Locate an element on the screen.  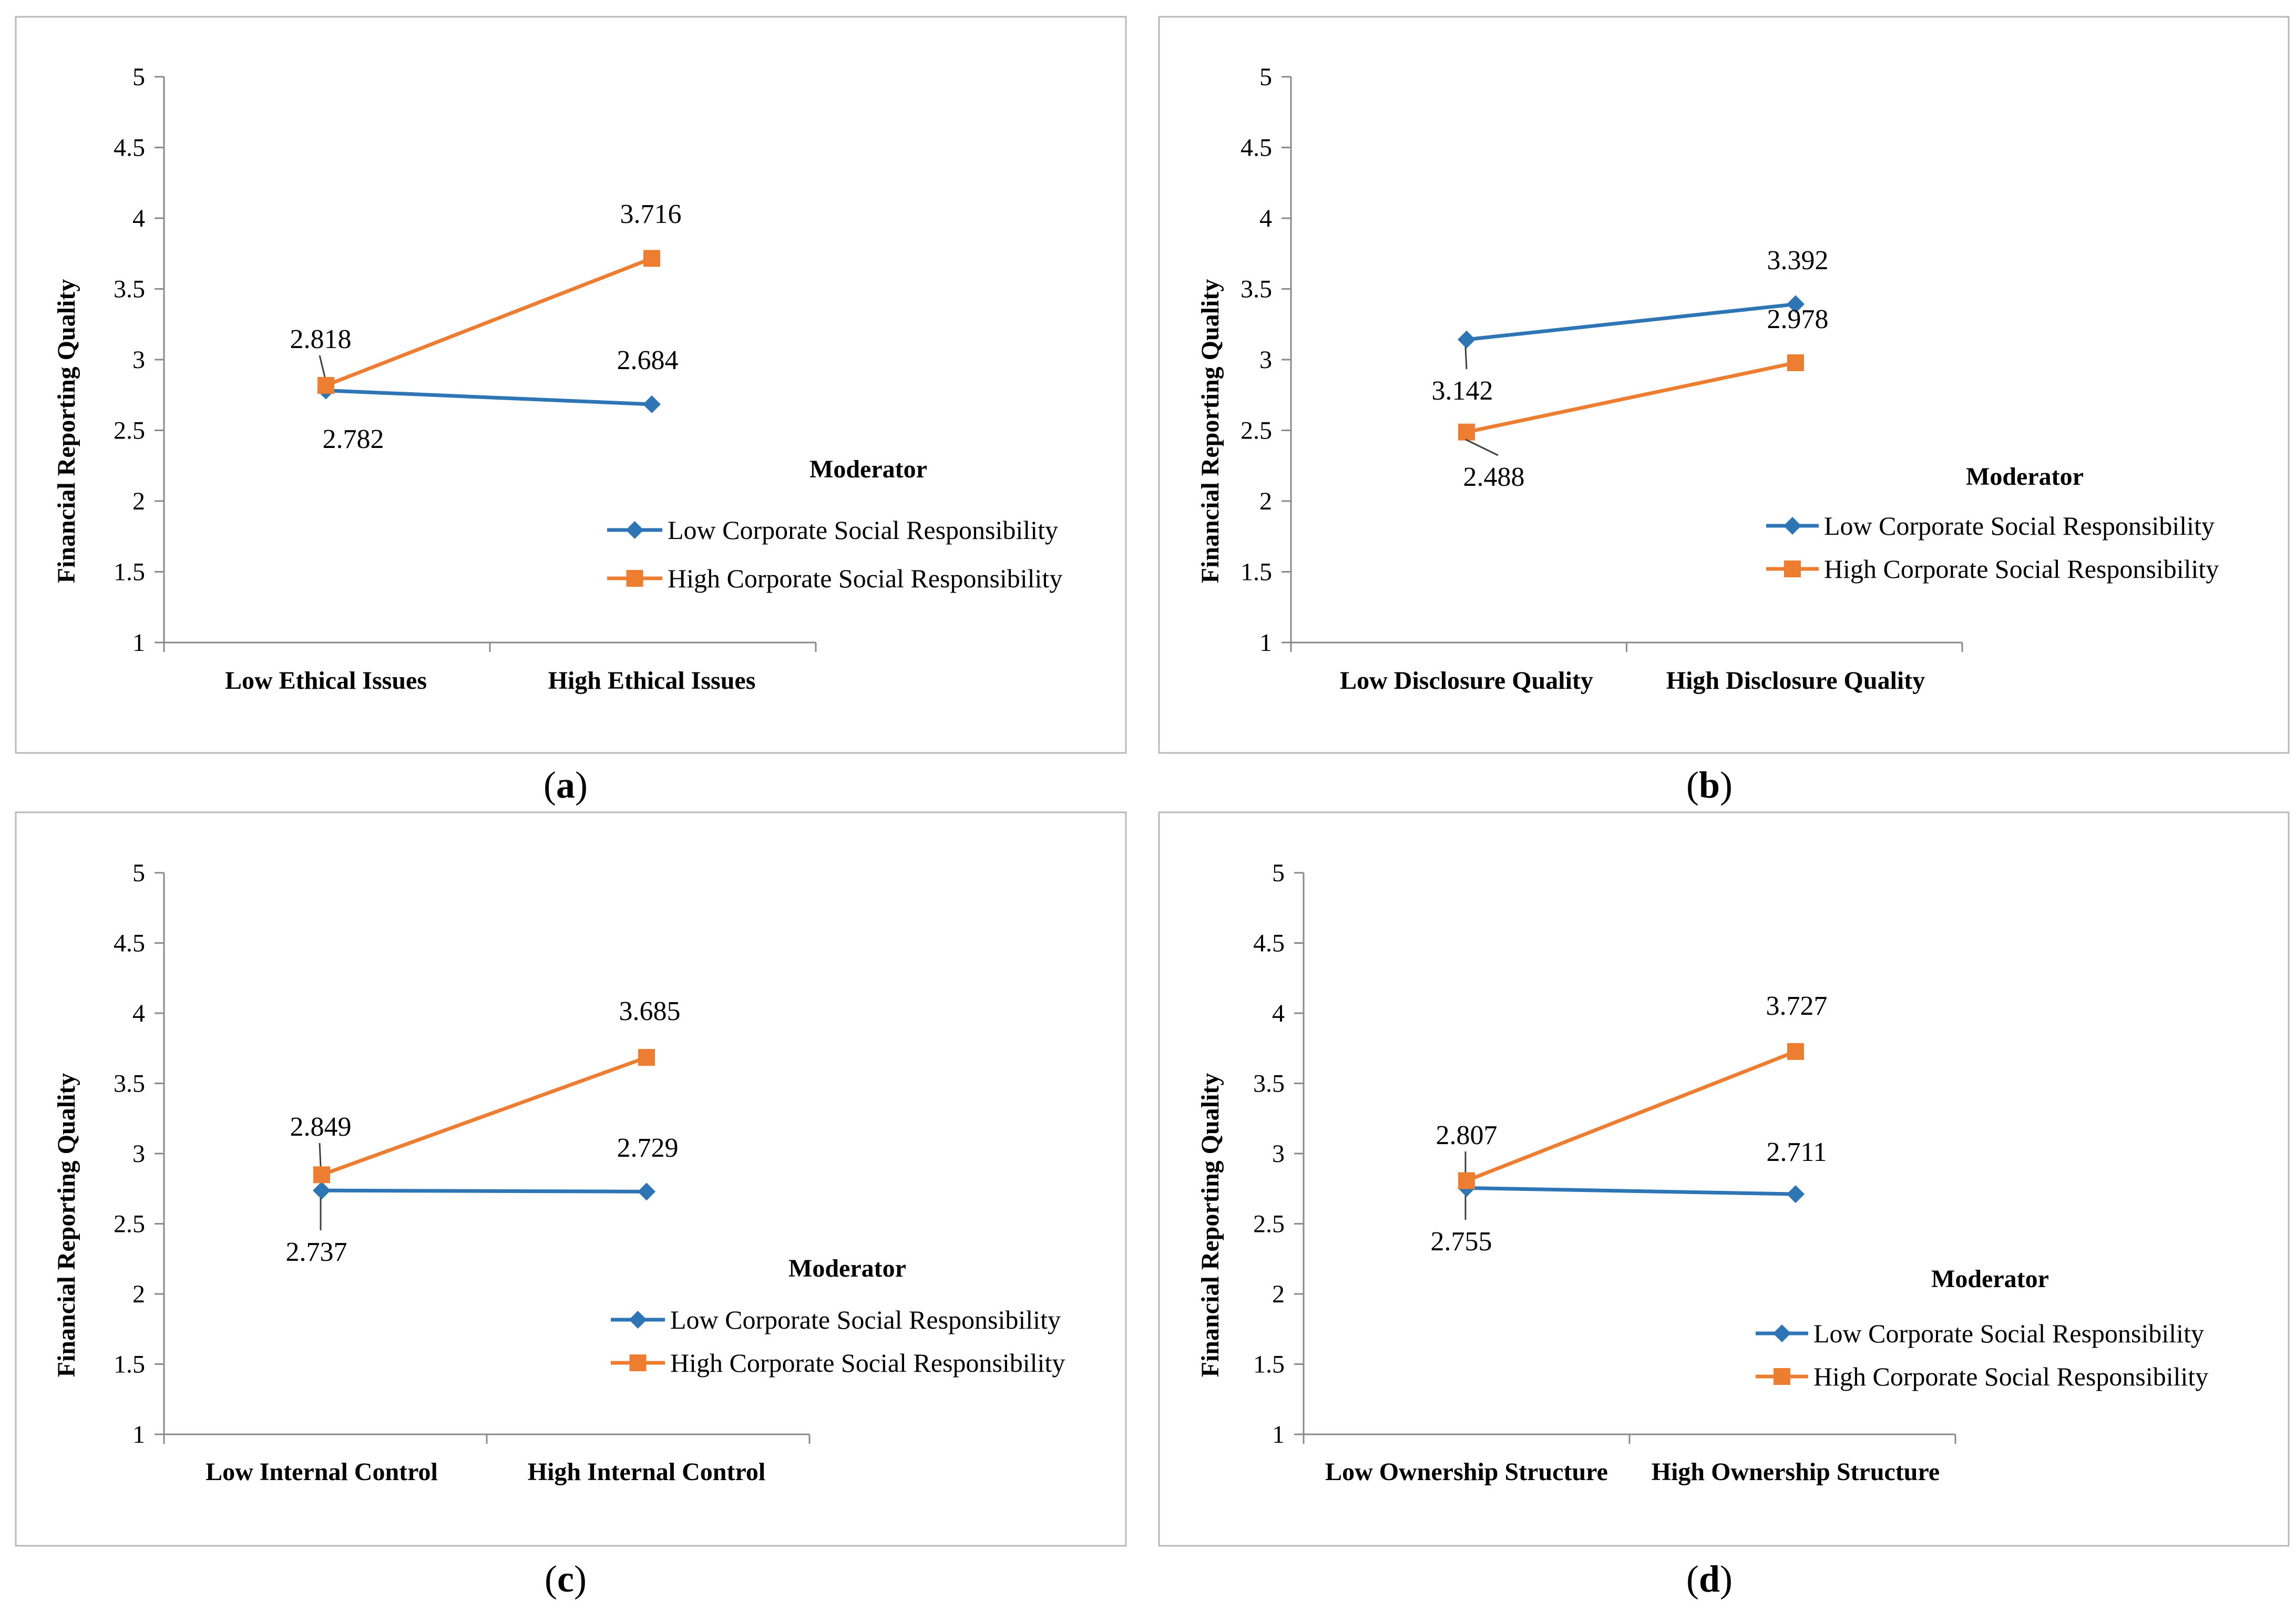
x-tick-label: Low Ethical Issues is located at coordinates (326, 681).